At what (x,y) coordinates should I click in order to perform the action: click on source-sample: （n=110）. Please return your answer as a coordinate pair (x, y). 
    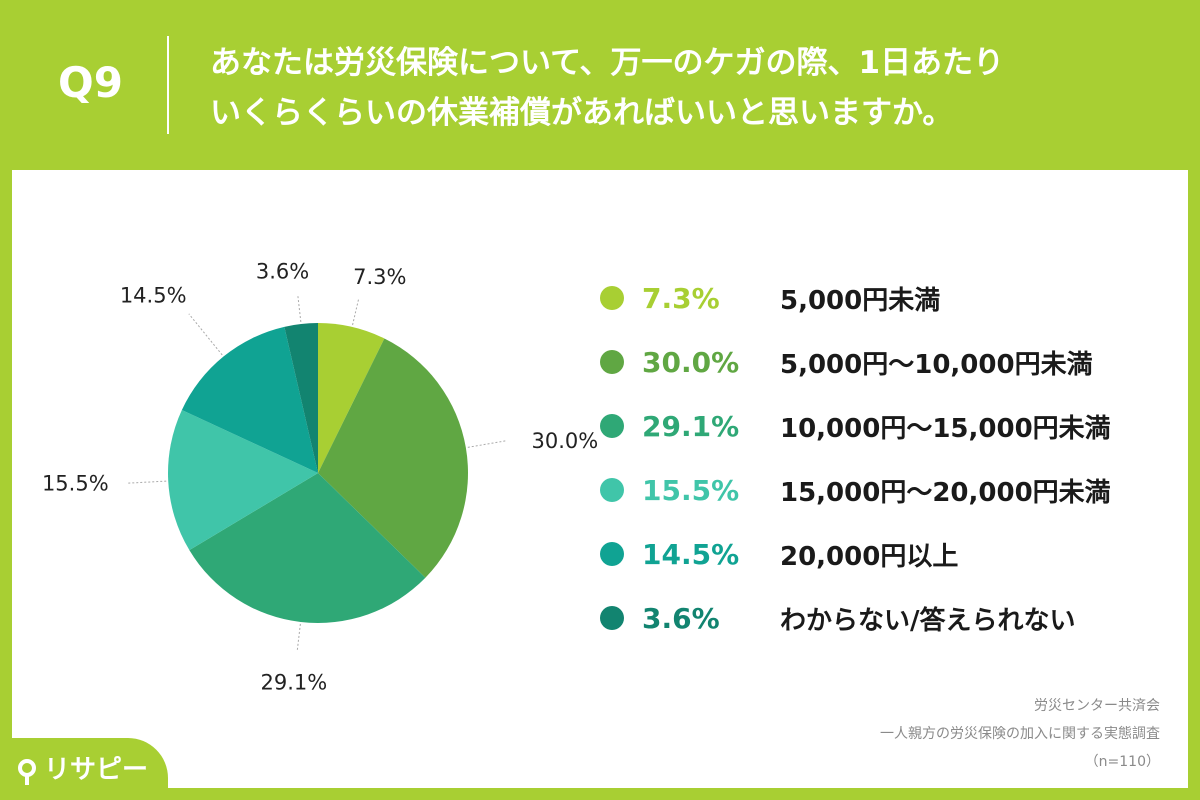
    Looking at the image, I should click on (1122, 762).